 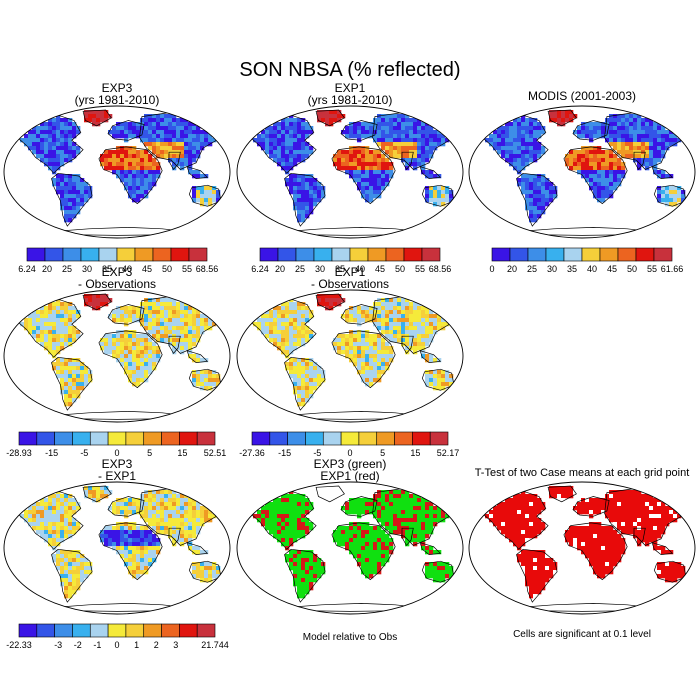 What do you see at coordinates (51, 453) in the screenshot?
I see `colorbar-label: -15` at bounding box center [51, 453].